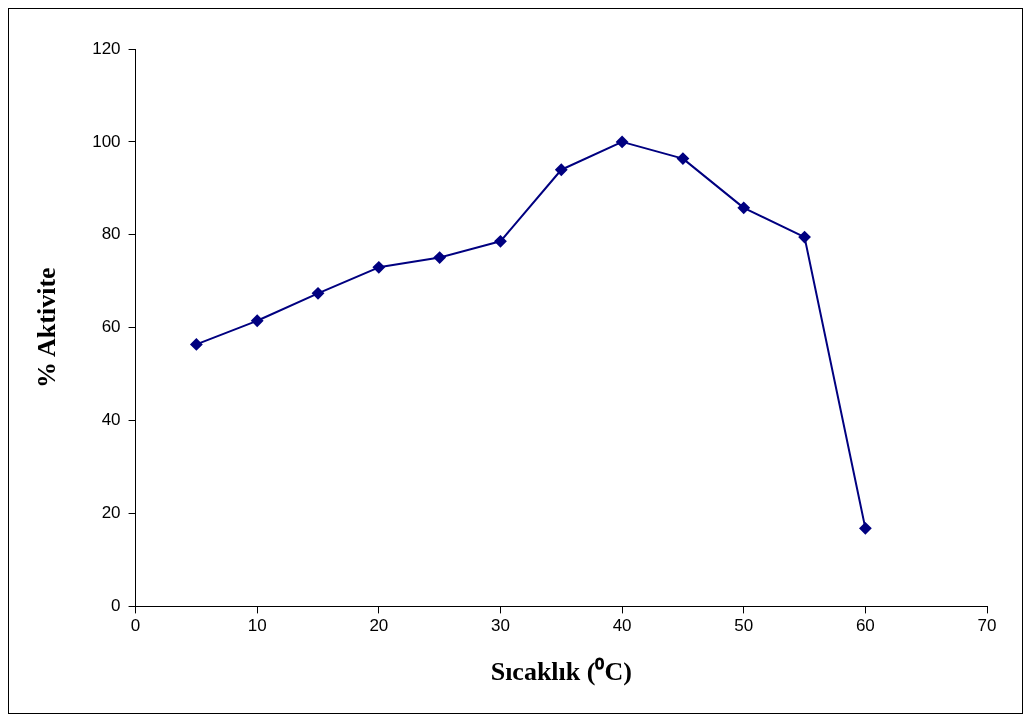  What do you see at coordinates (561, 672) in the screenshot?
I see `x-axis-title: Sıcaklık (⁰C)` at bounding box center [561, 672].